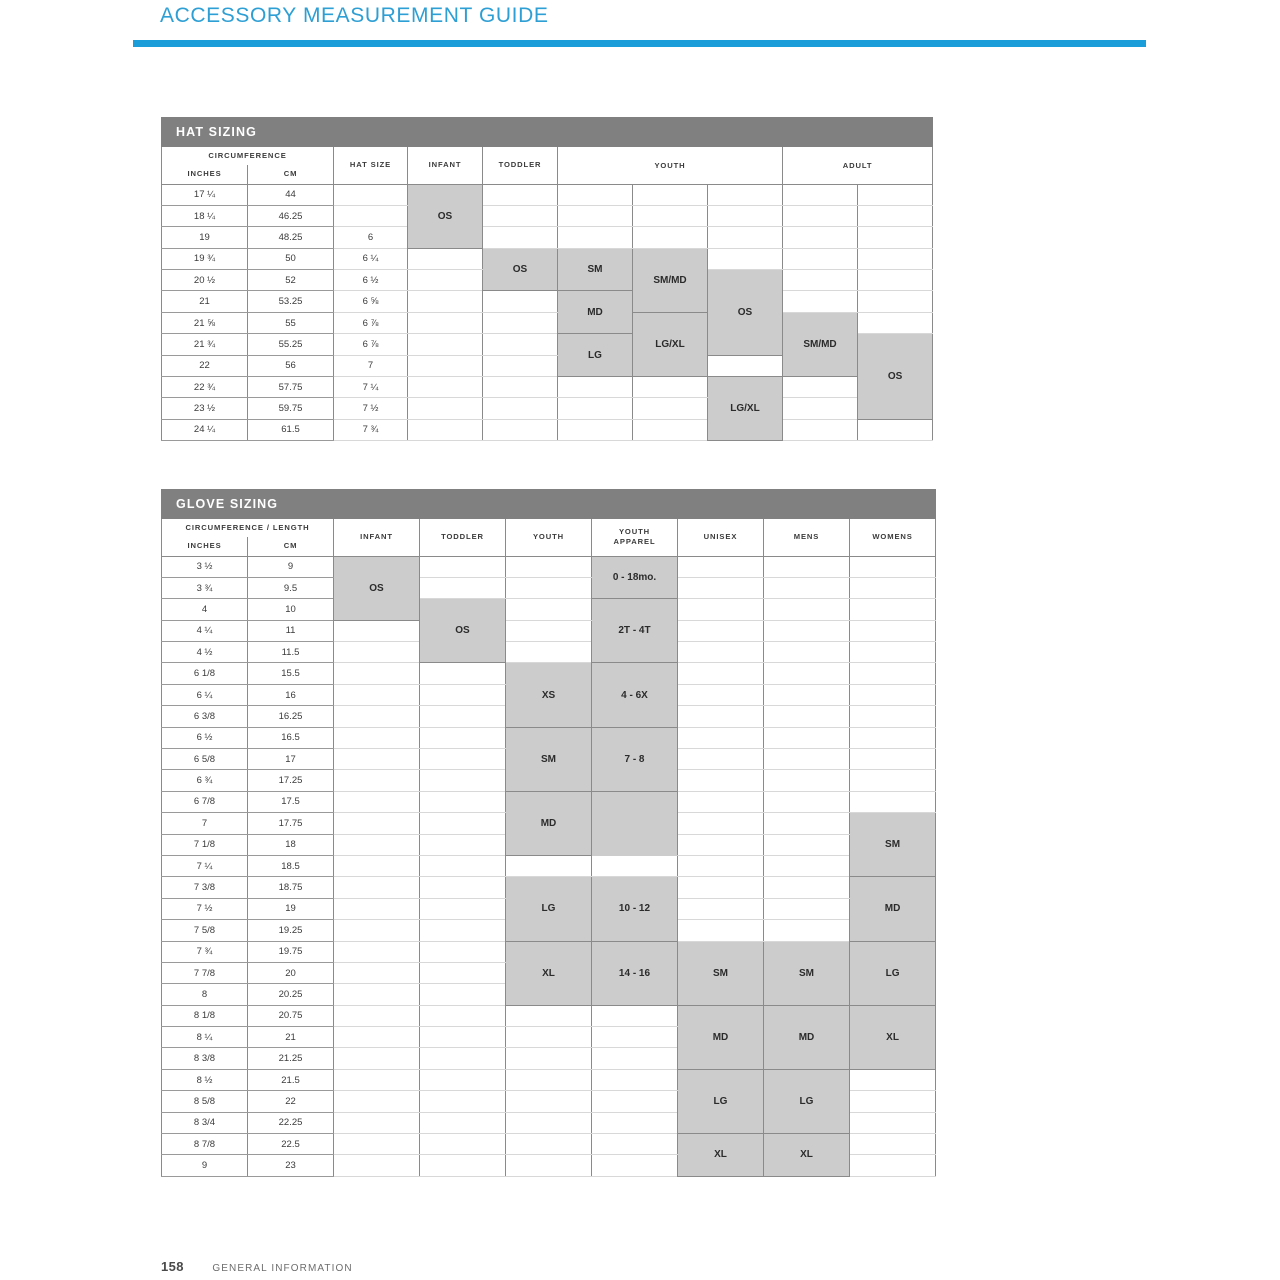 Image resolution: width=1280 pixels, height=1280 pixels. Describe the element at coordinates (290, 951) in the screenshot. I see `glove-cm: 19.75` at that location.